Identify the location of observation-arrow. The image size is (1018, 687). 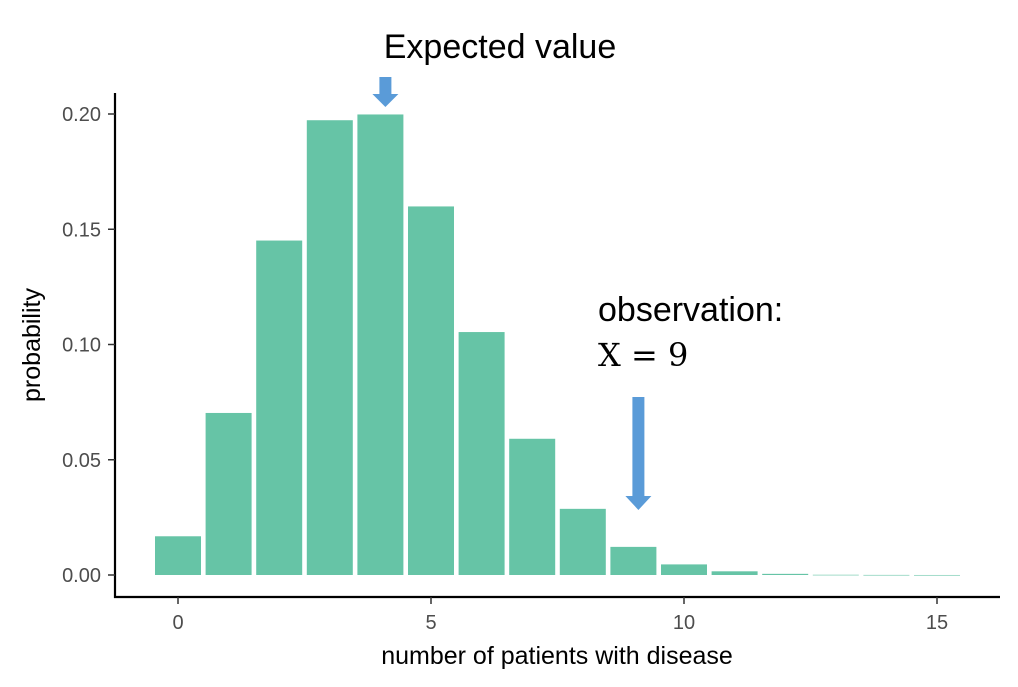
(638, 453).